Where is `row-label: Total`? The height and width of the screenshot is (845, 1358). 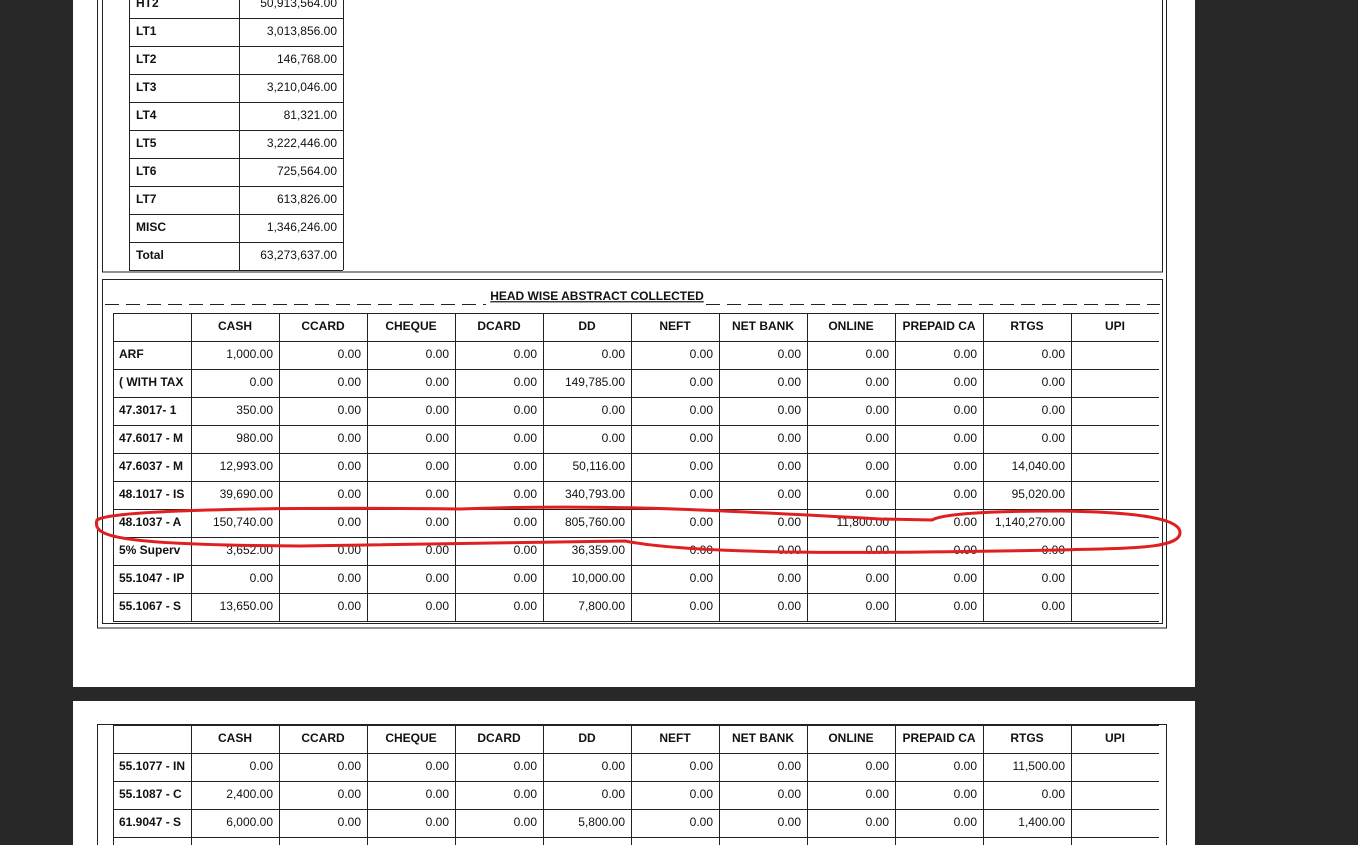
row-label: Total is located at coordinates (150, 255).